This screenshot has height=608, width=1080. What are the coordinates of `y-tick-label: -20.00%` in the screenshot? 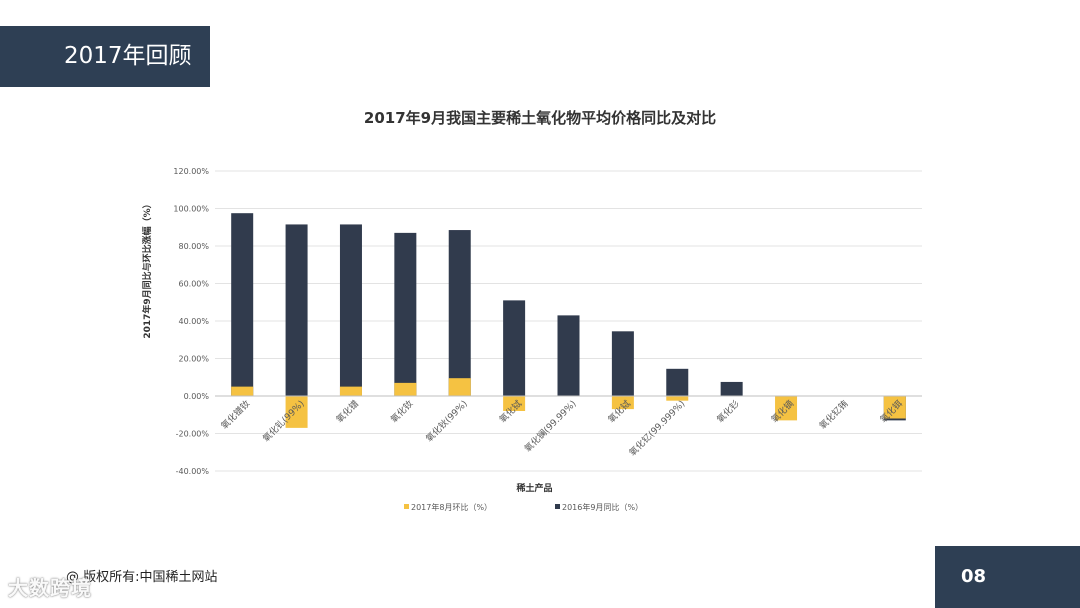 It's located at (193, 434).